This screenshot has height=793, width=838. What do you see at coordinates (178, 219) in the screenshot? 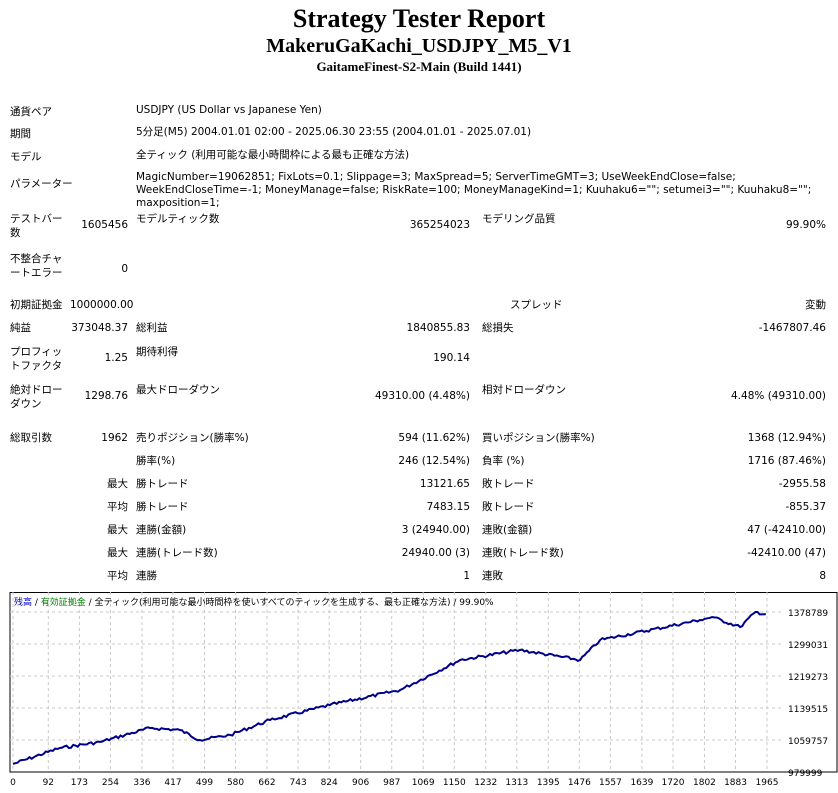
I see `stat-ticks-label: モデルティック数` at bounding box center [178, 219].